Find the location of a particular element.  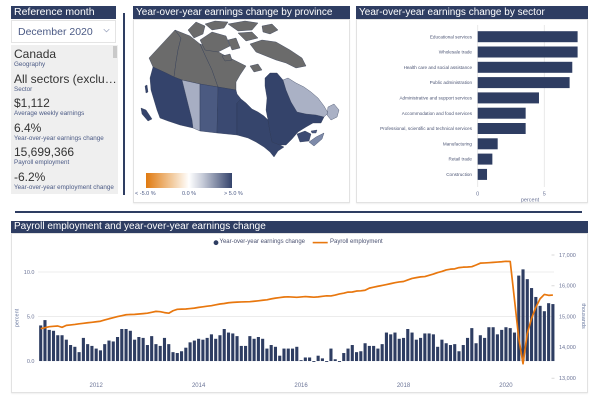

province-prince-edward-island is located at coordinates (314, 131).